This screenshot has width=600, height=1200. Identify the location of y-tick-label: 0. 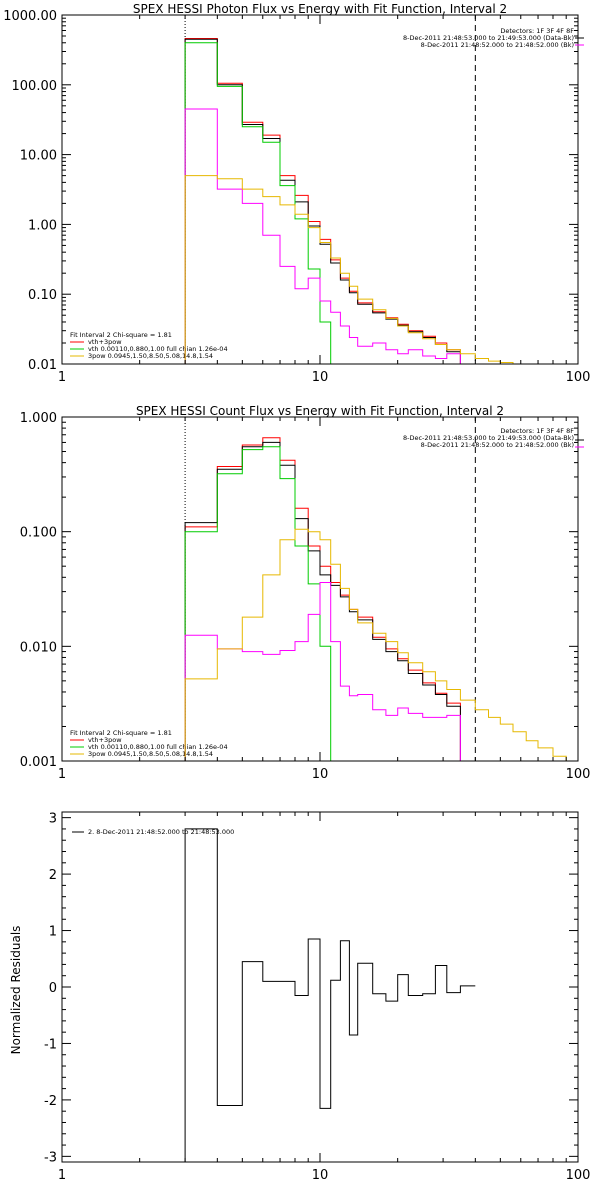
(53, 988).